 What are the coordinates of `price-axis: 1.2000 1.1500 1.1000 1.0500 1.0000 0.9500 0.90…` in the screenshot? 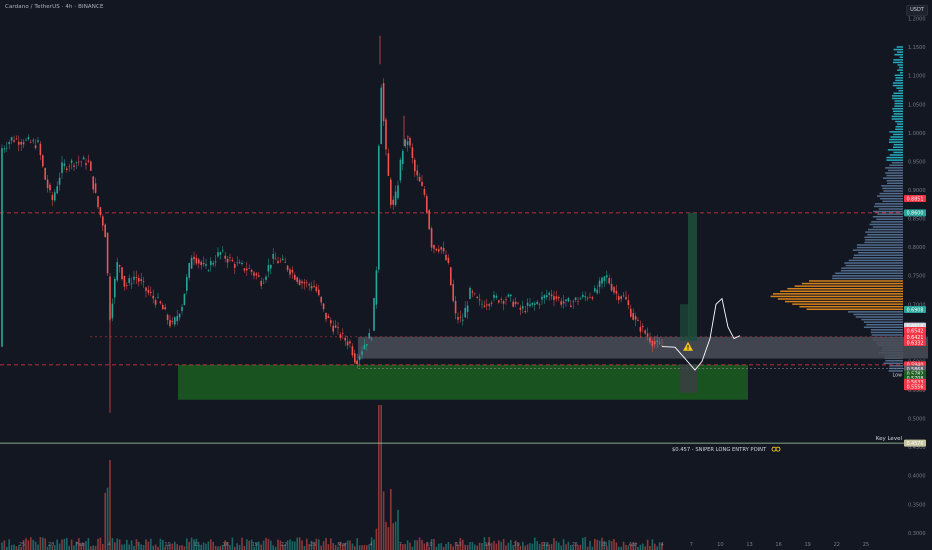 It's located at (915, 277).